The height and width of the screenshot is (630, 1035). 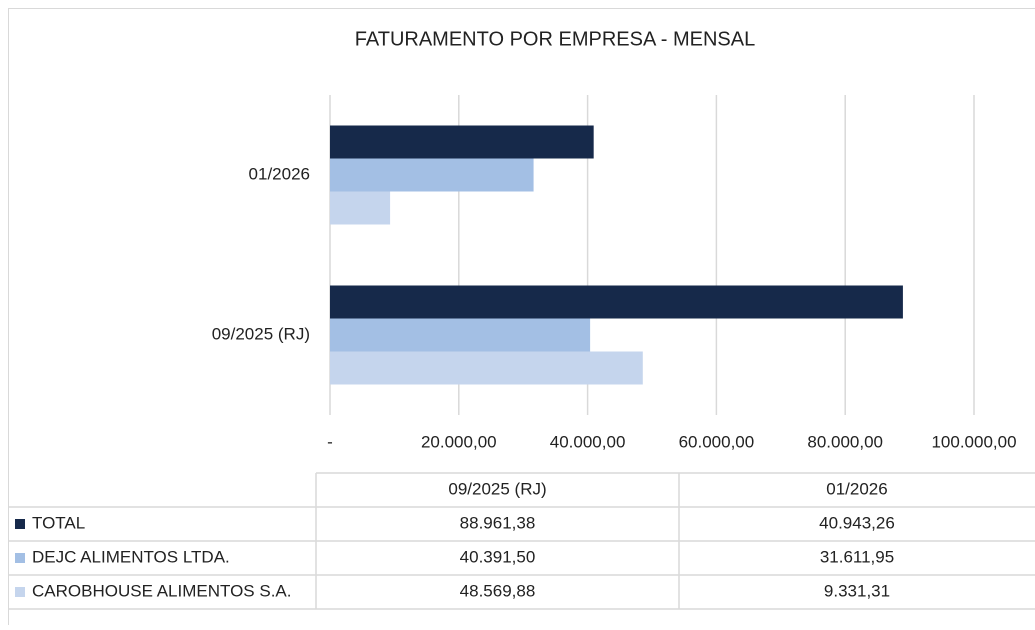 What do you see at coordinates (58, 522) in the screenshot?
I see `legend-label: TOTAL` at bounding box center [58, 522].